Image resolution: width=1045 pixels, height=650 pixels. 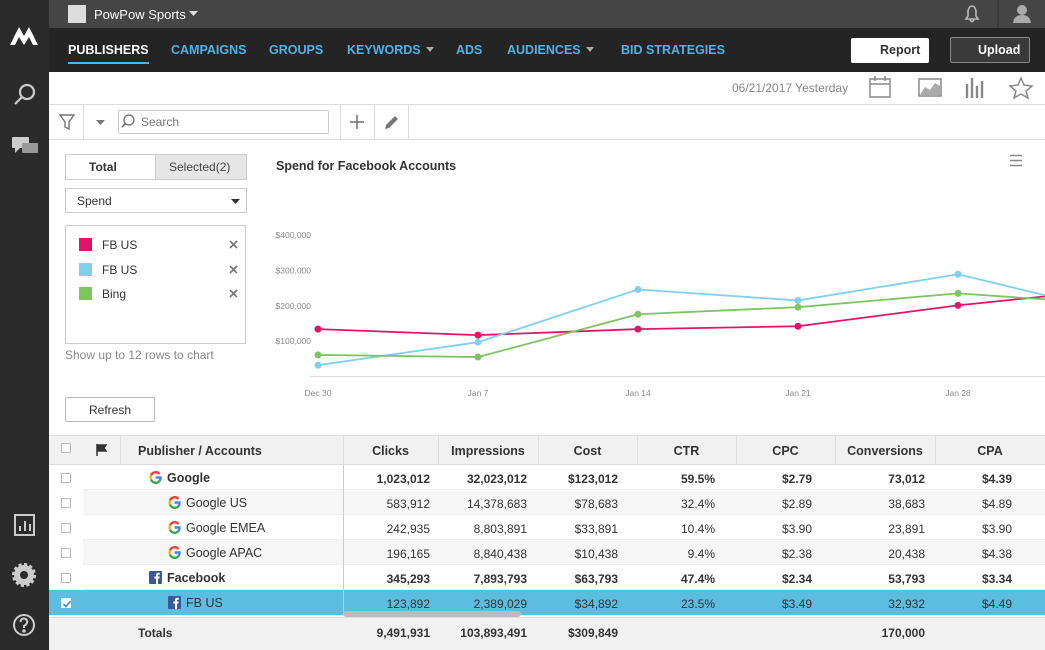 What do you see at coordinates (790, 88) in the screenshot?
I see `date-label: 06/21/2017 Yesterday` at bounding box center [790, 88].